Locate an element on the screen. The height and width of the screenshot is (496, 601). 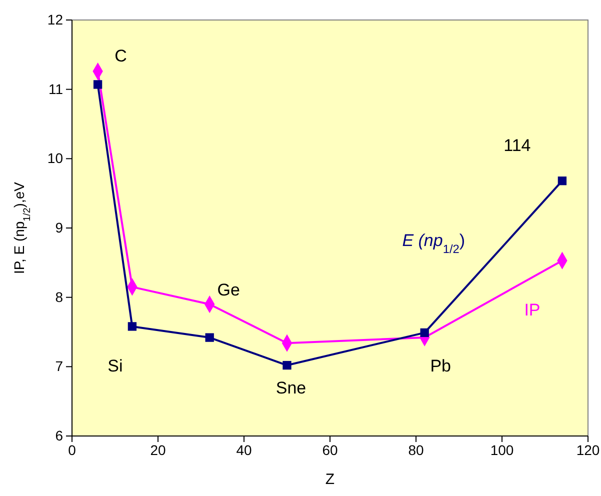
x-tick-label: 40 is located at coordinates (244, 450).